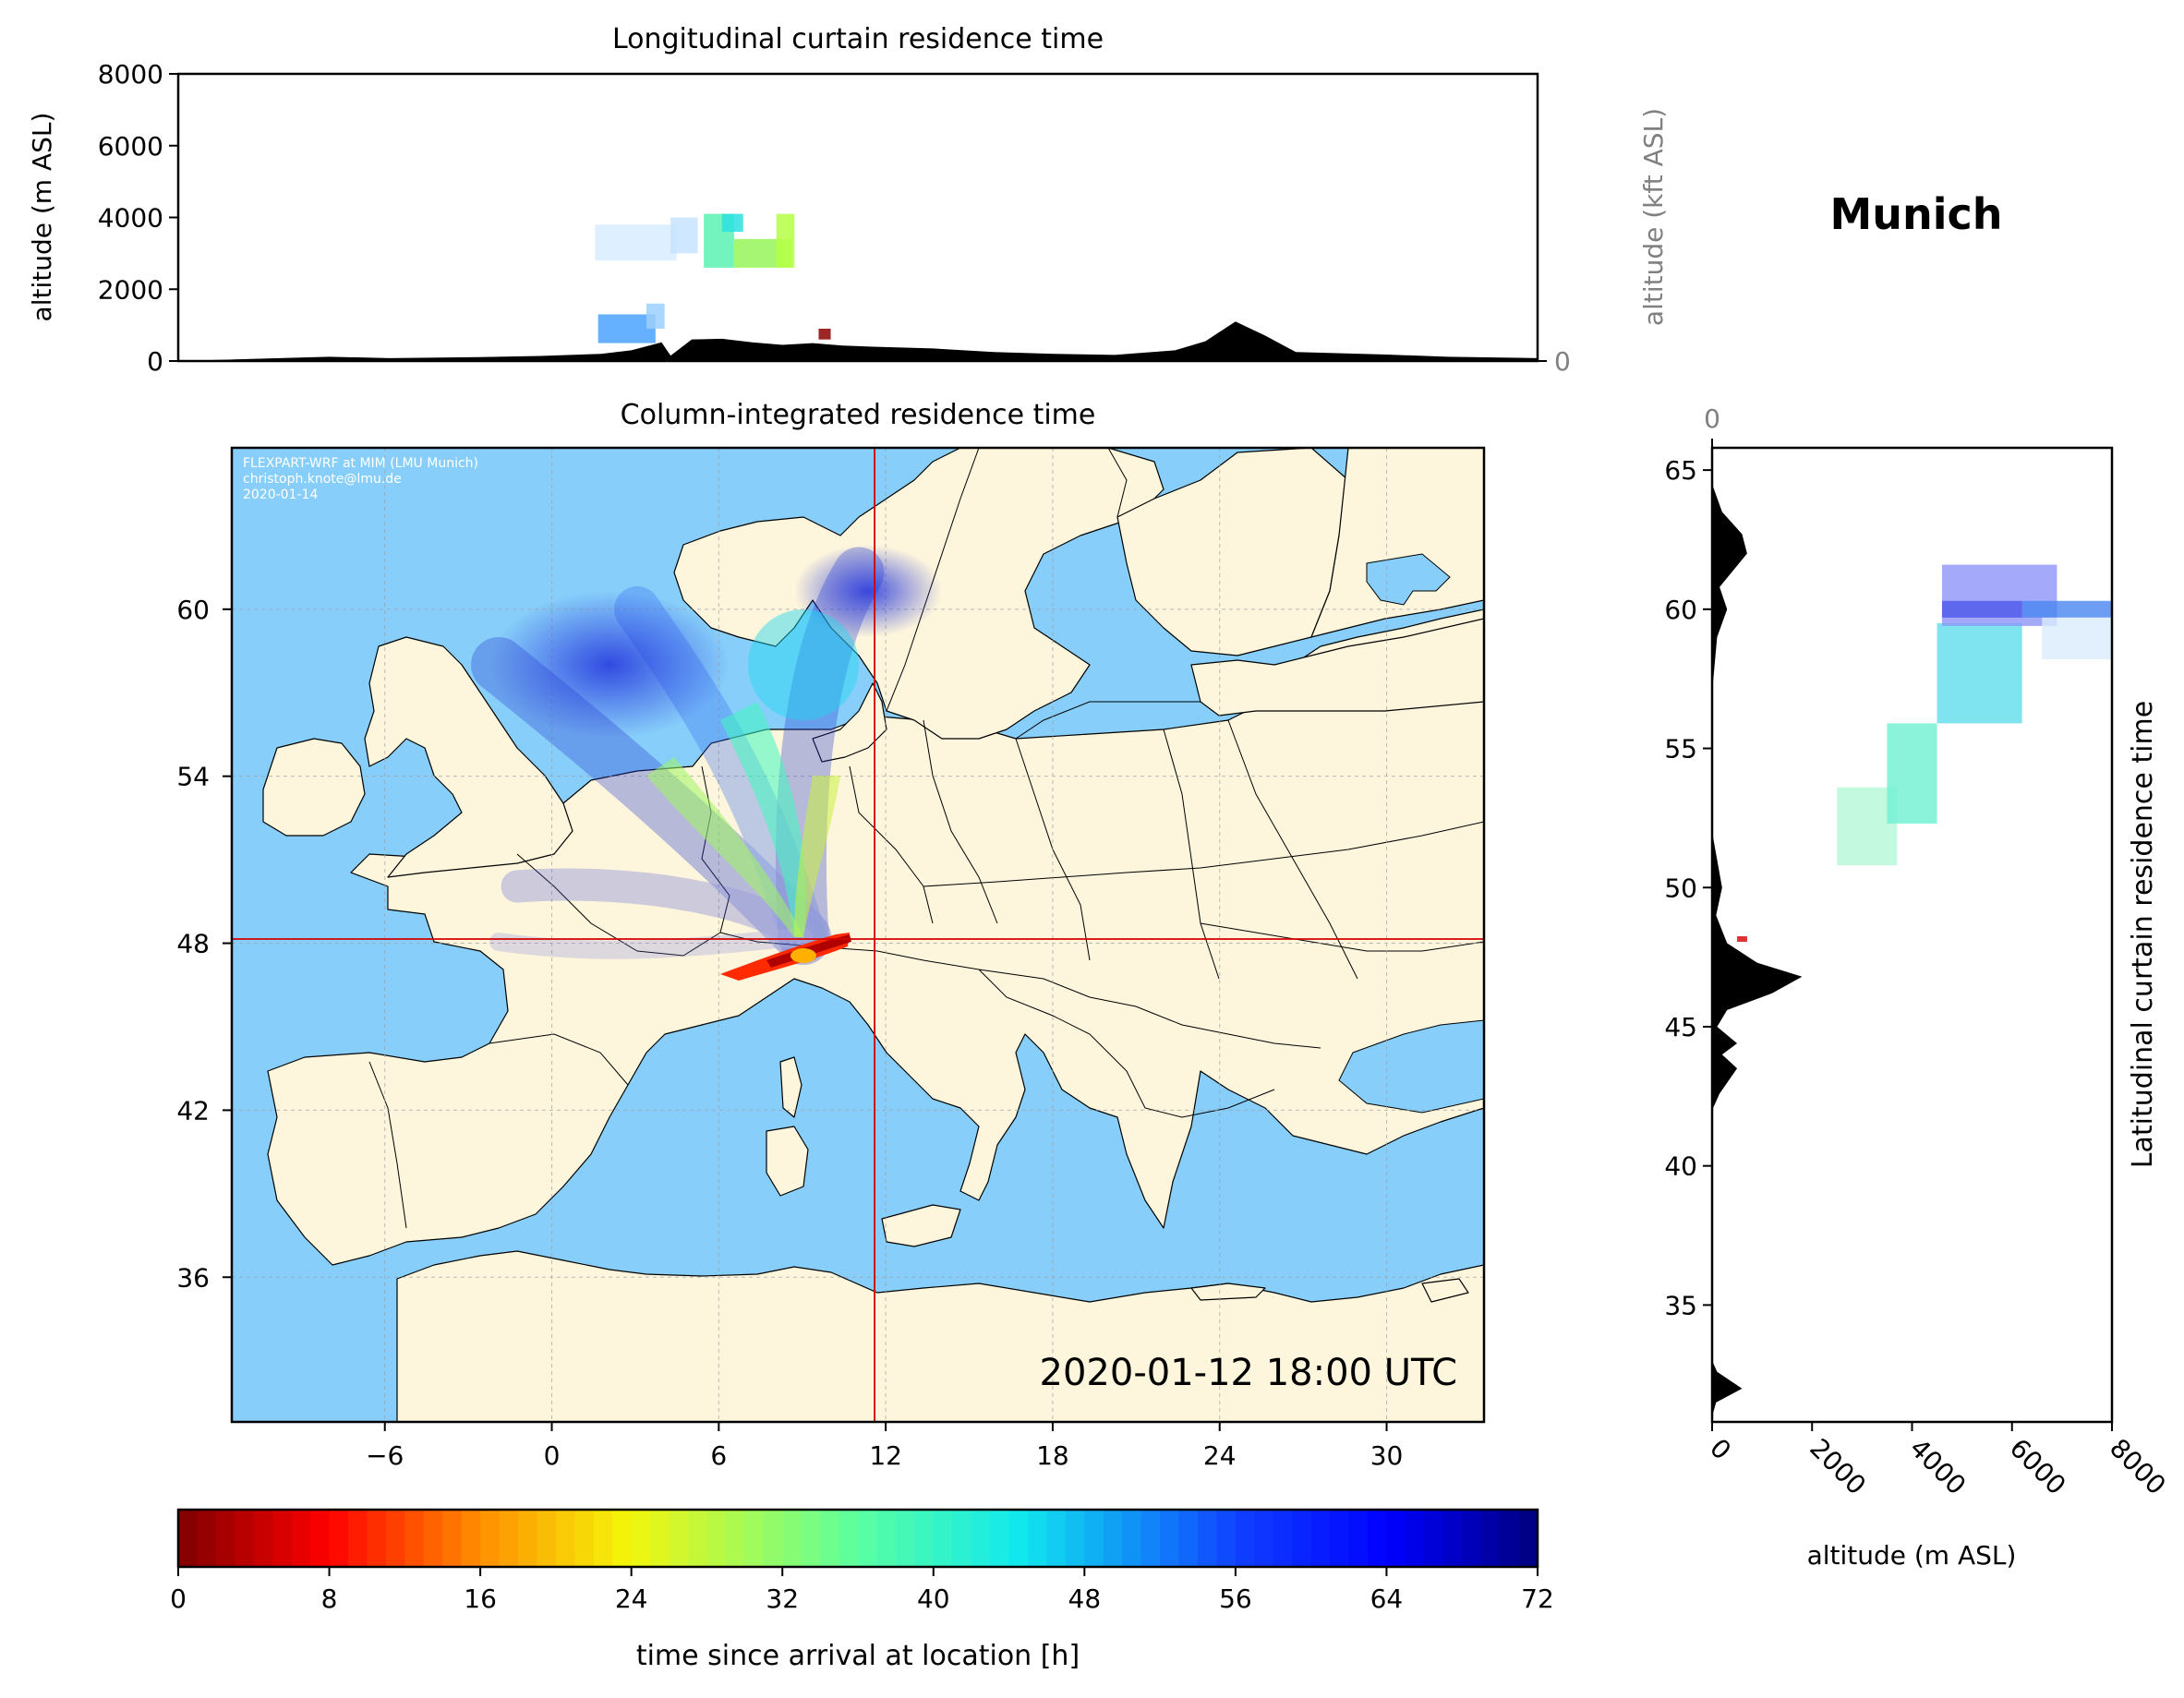  Describe the element at coordinates (1712, 425) in the screenshot. I see `latitudinal-xticks-top: 050100` at that location.